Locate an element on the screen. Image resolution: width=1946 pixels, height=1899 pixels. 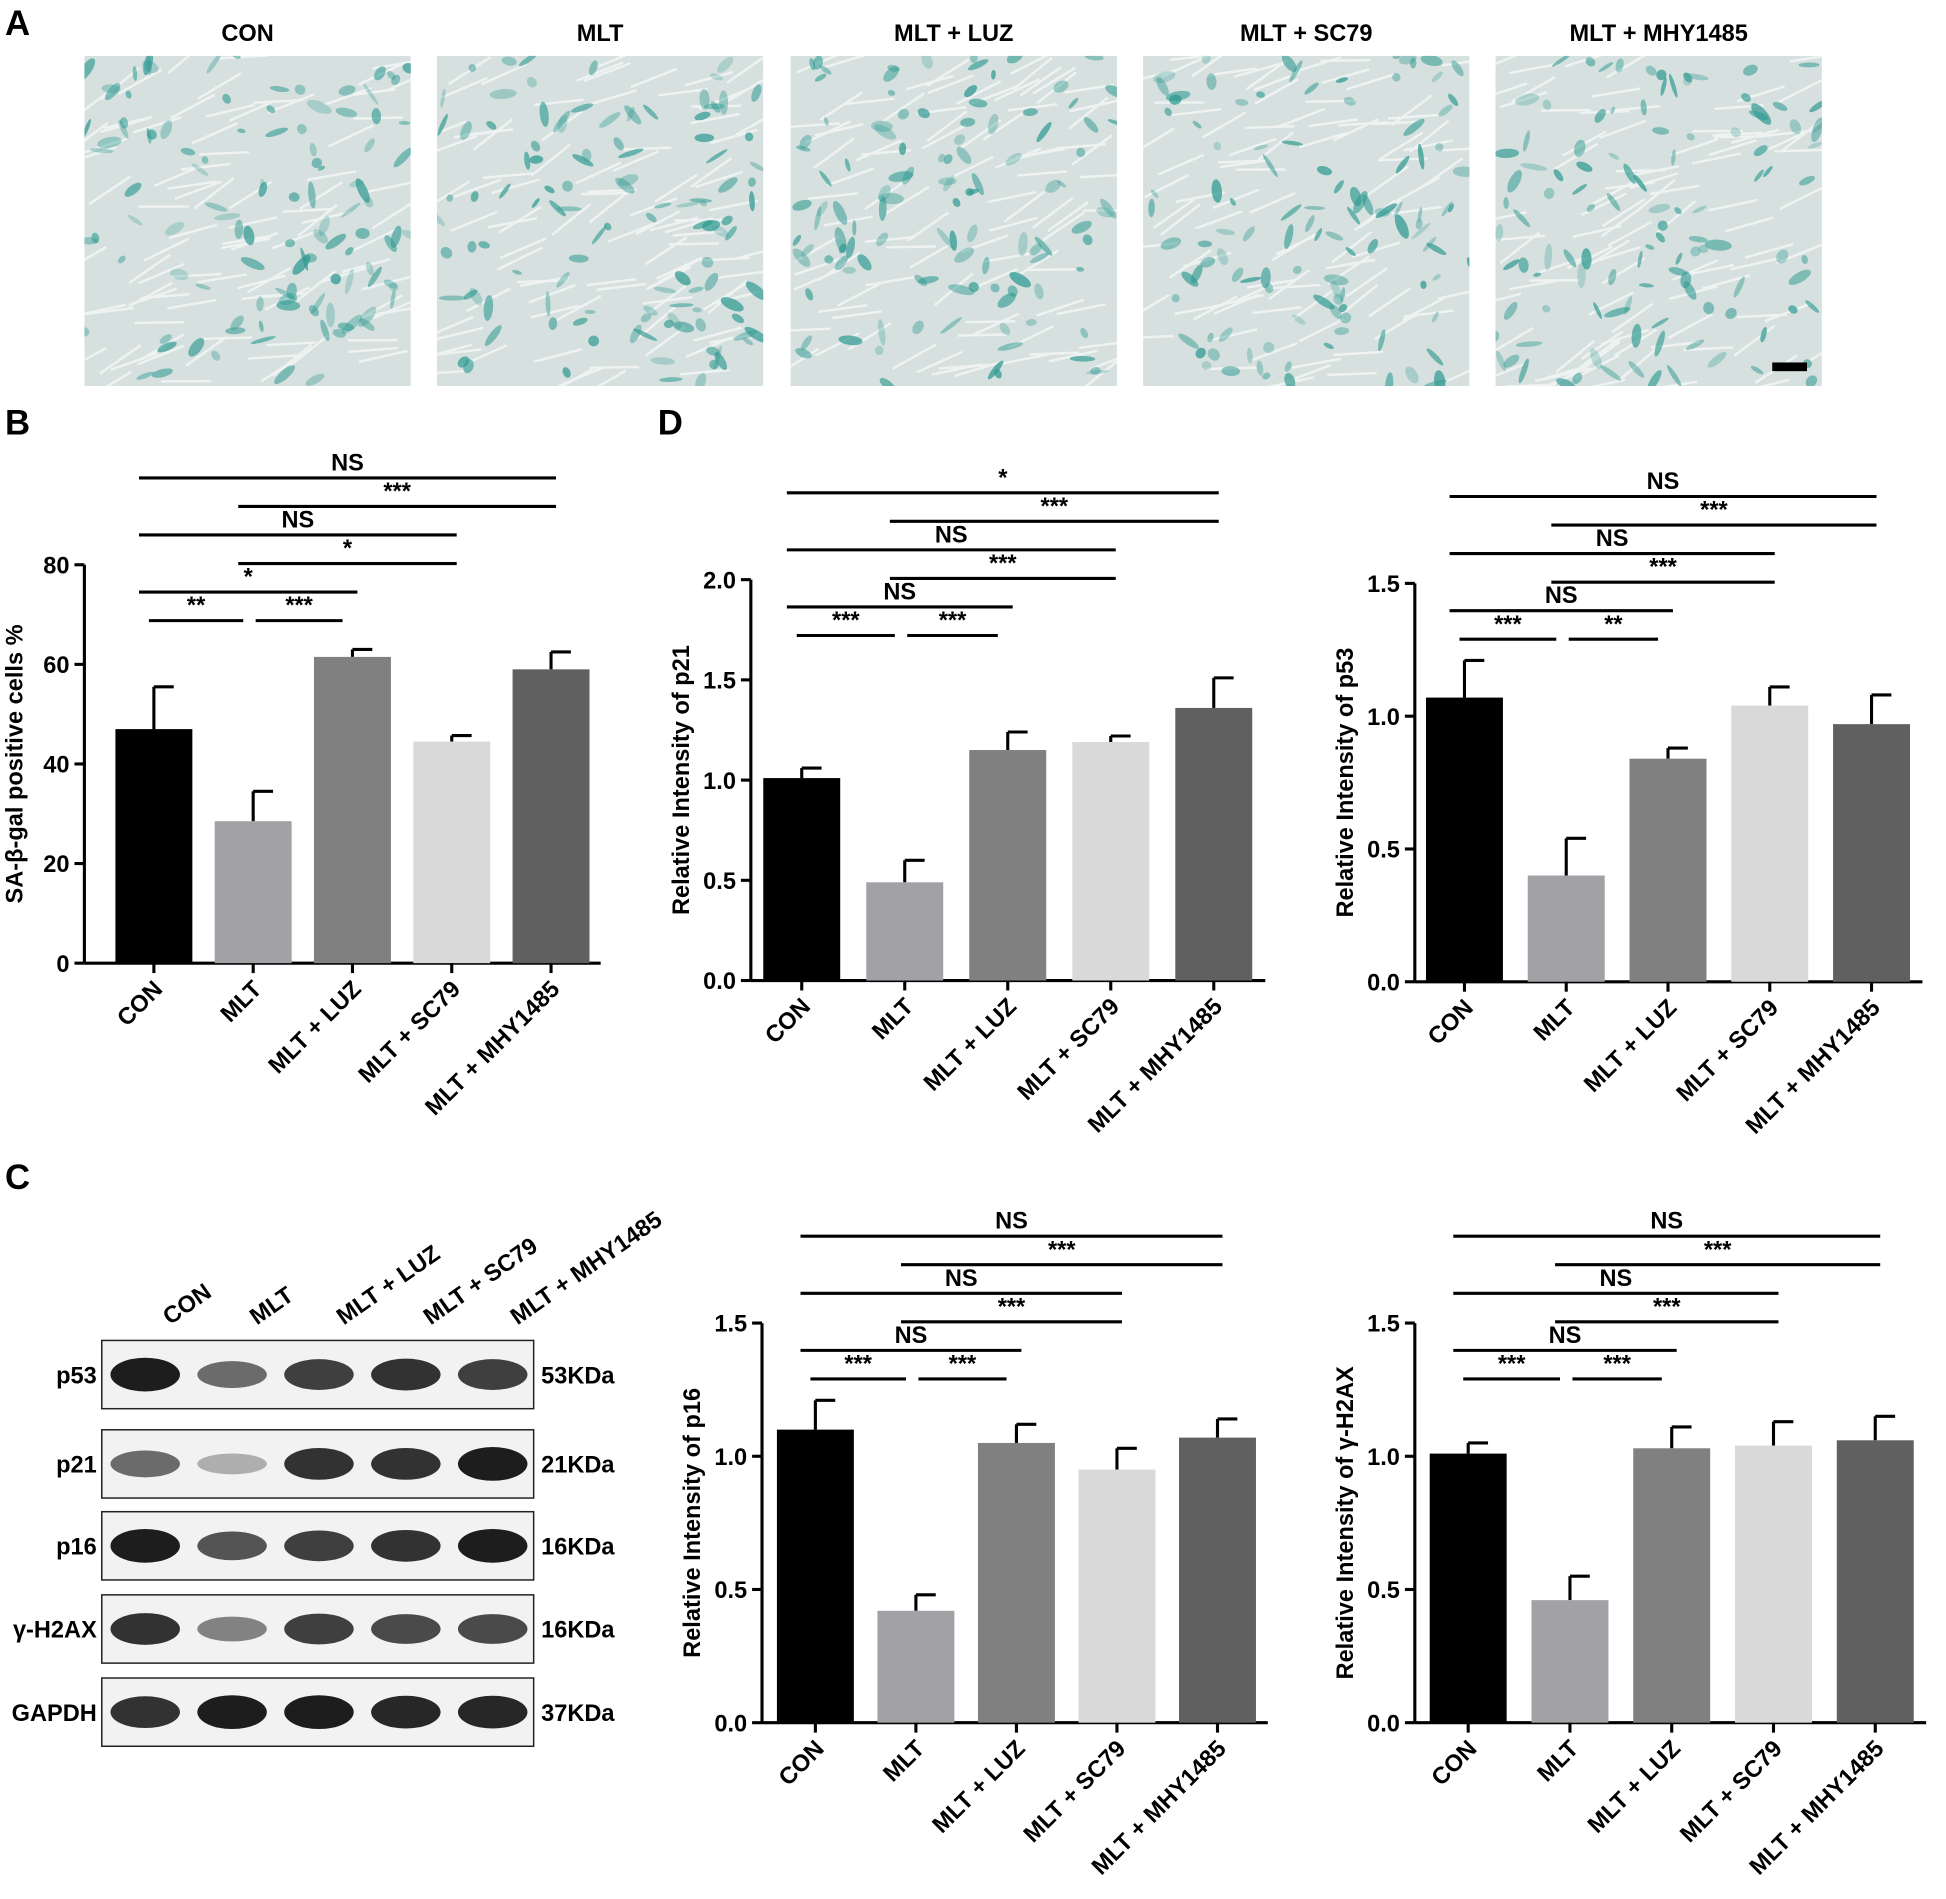
lane-label: MLT + MHY1485 is located at coordinates (585, 1268).